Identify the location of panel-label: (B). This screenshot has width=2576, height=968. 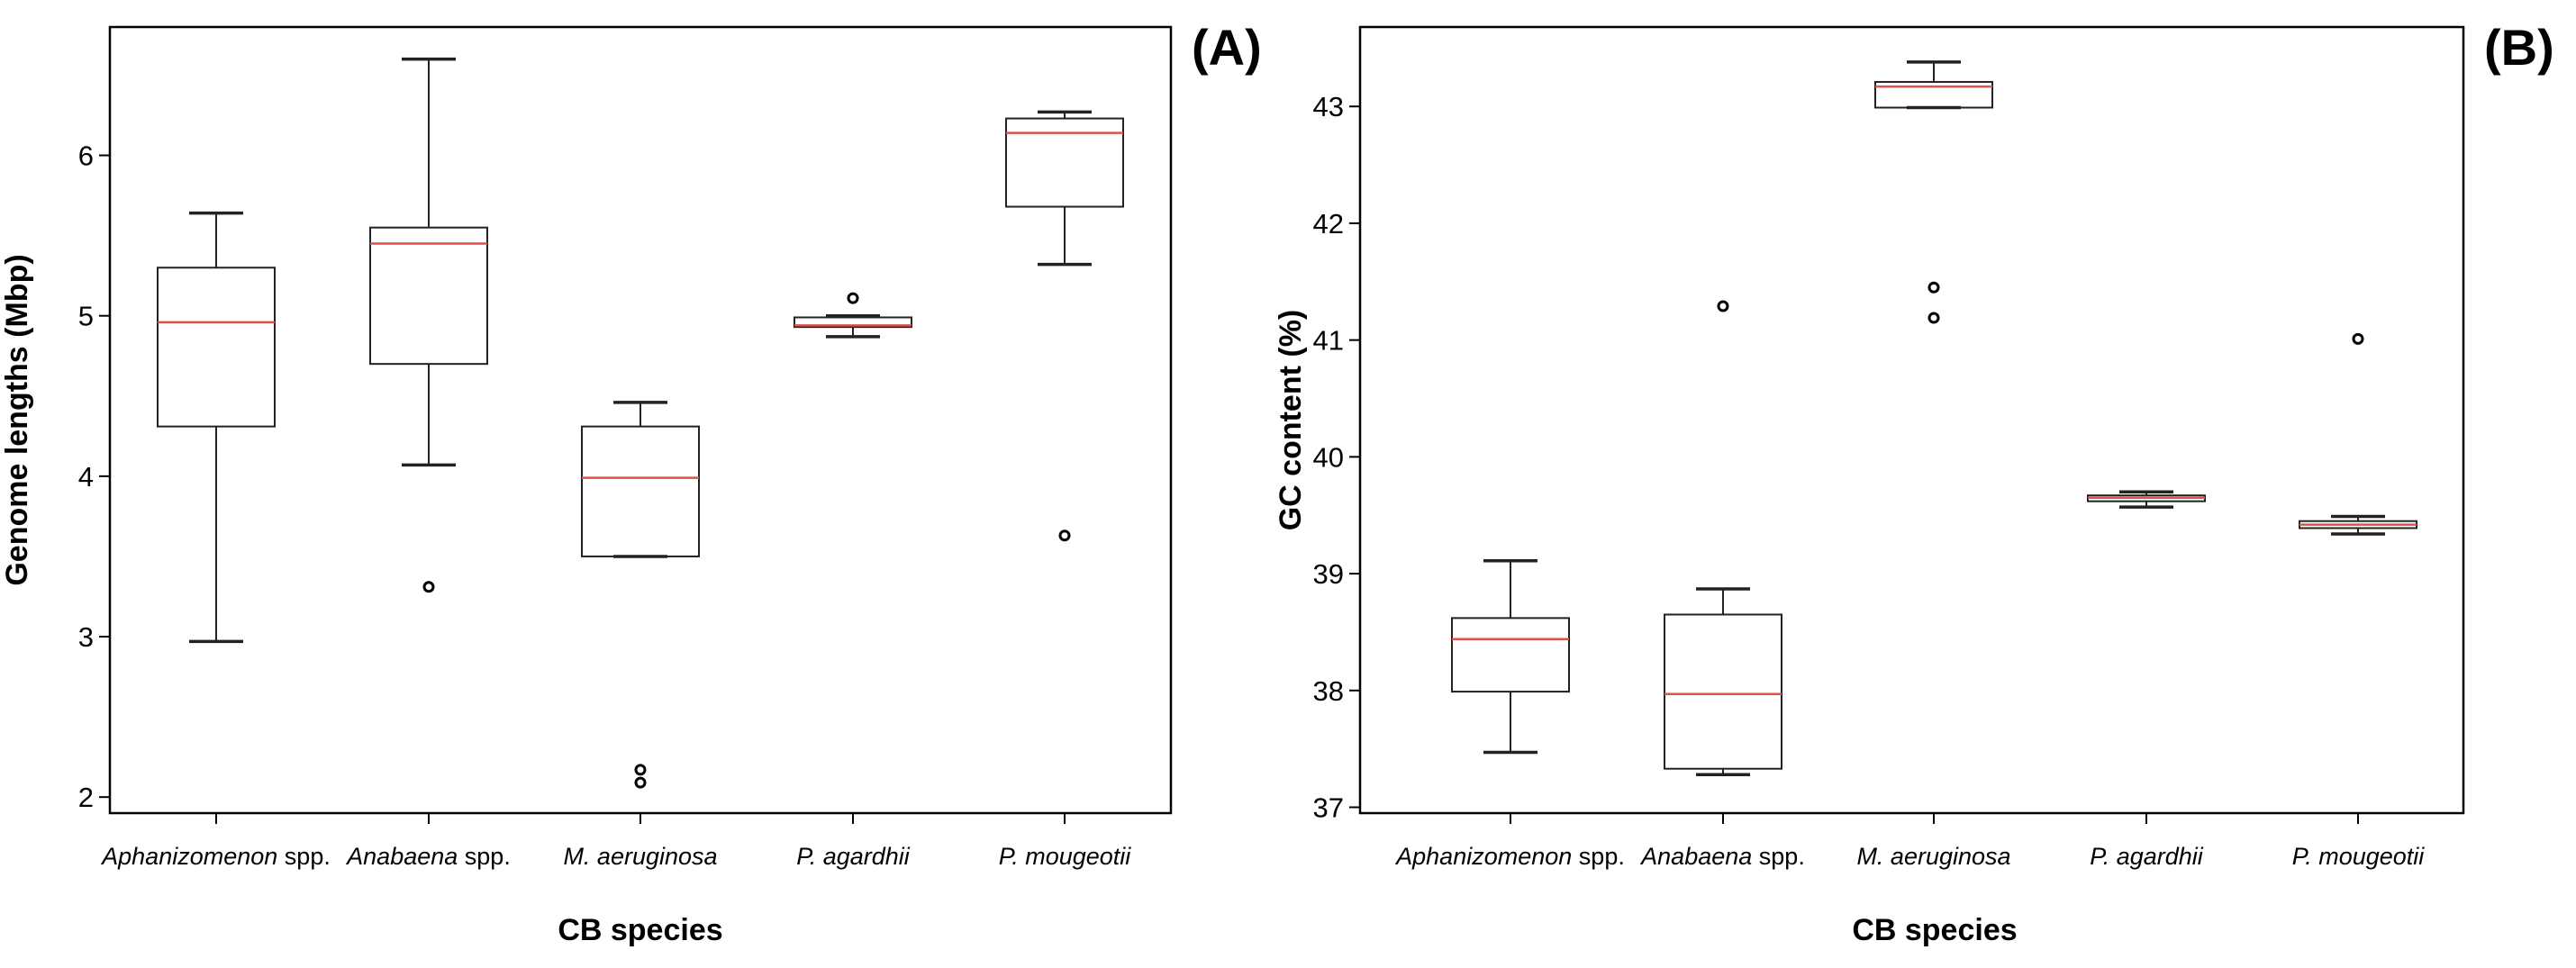
(2519, 47).